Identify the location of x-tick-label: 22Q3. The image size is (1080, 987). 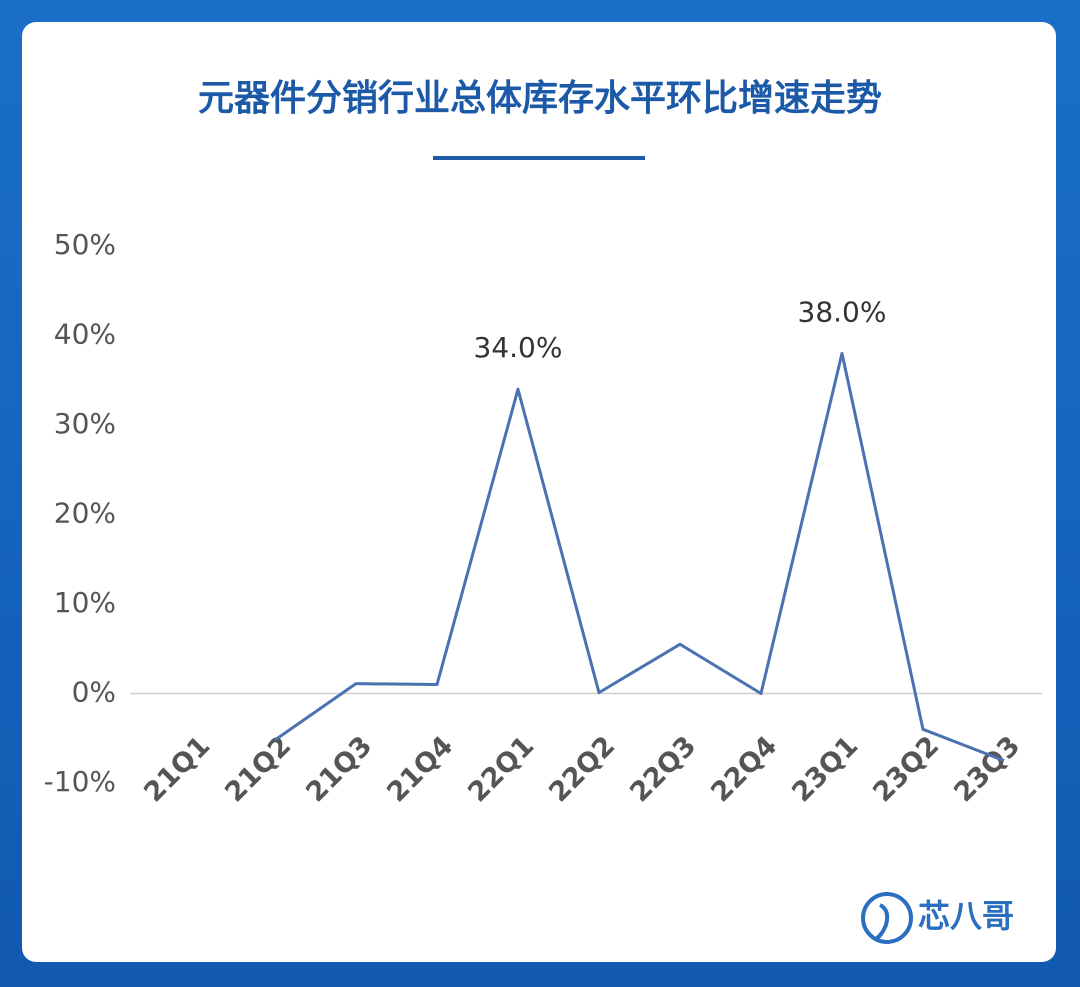
(663, 769).